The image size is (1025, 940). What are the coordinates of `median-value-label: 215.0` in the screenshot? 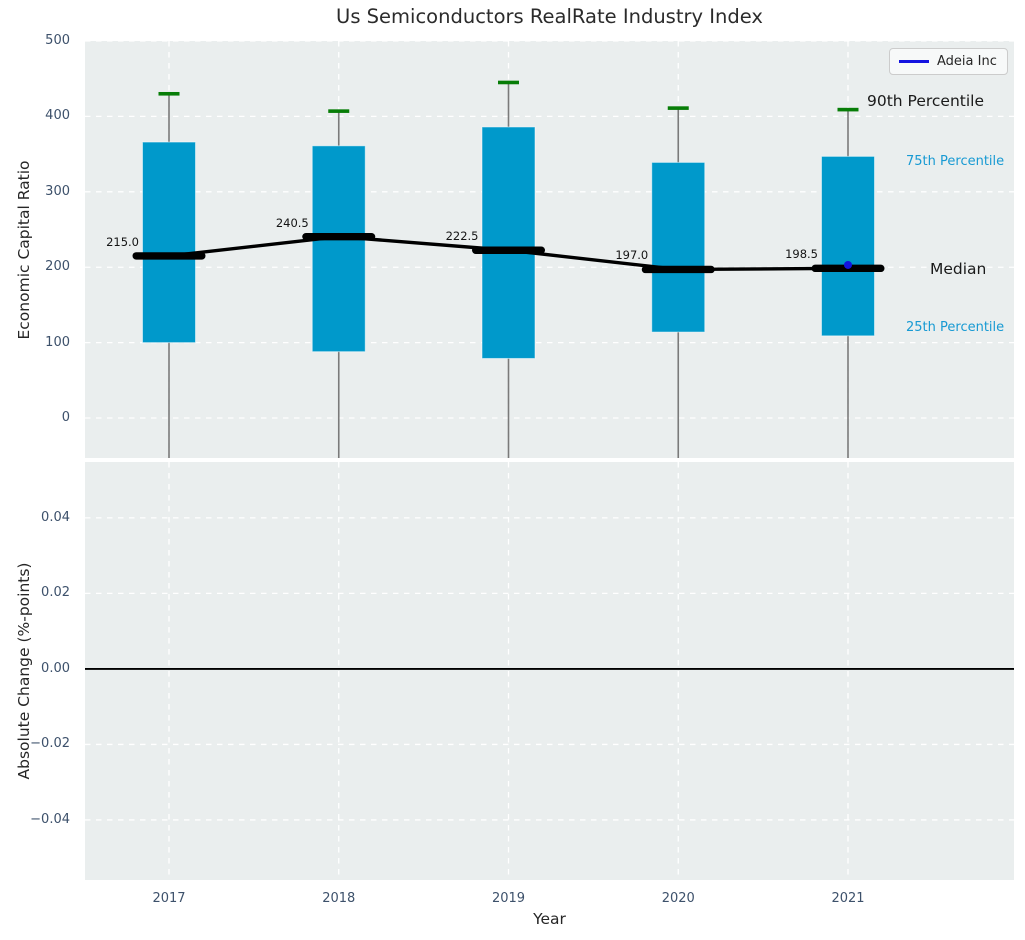 It's located at (122, 241).